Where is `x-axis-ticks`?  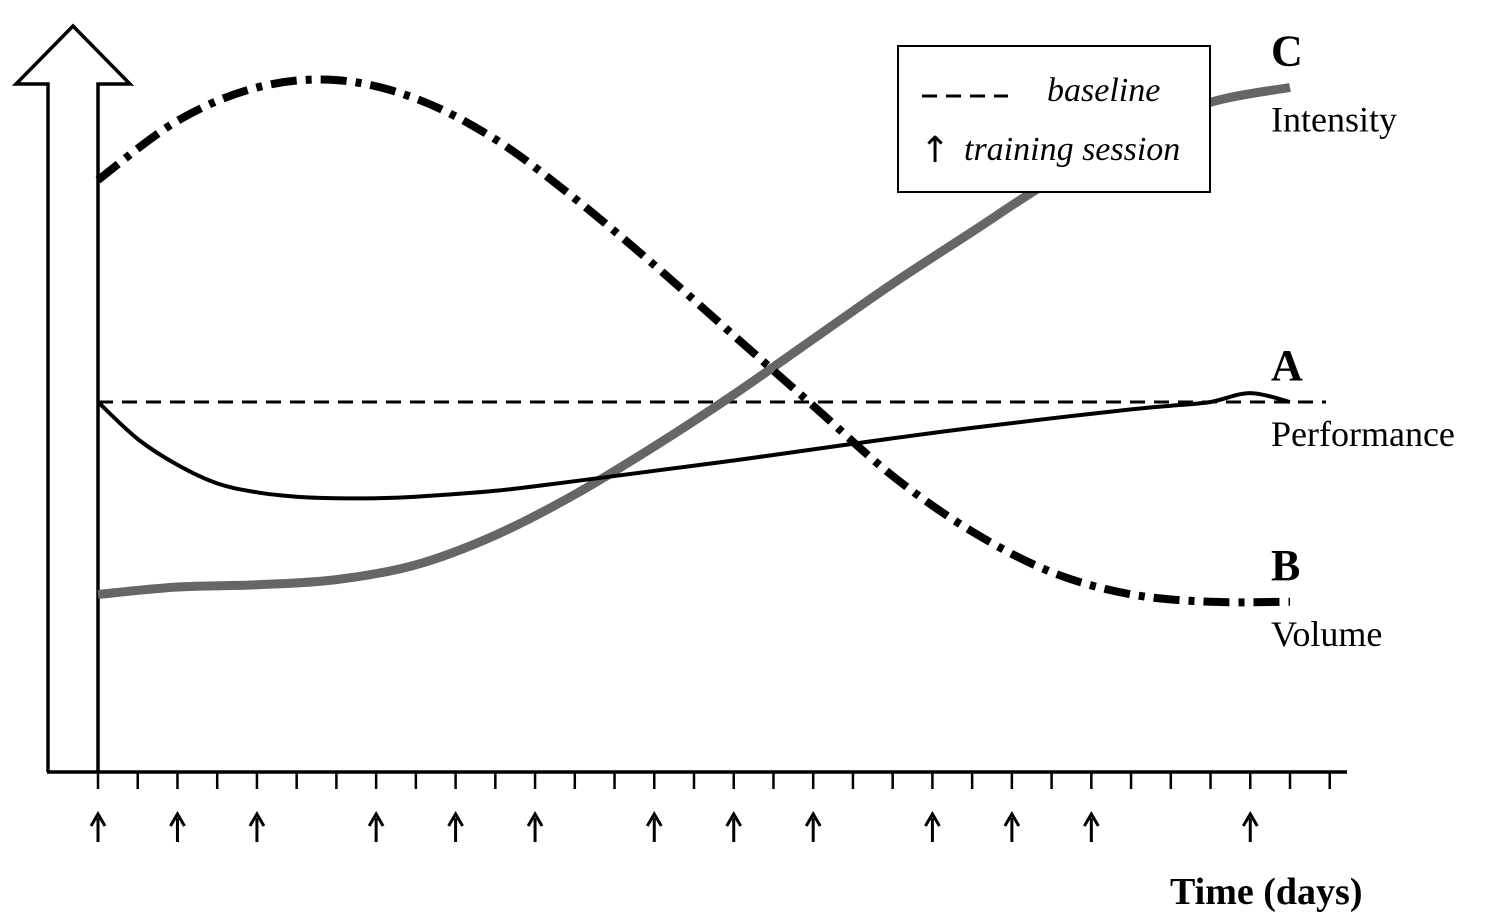
x-axis-ticks is located at coordinates (713, 780).